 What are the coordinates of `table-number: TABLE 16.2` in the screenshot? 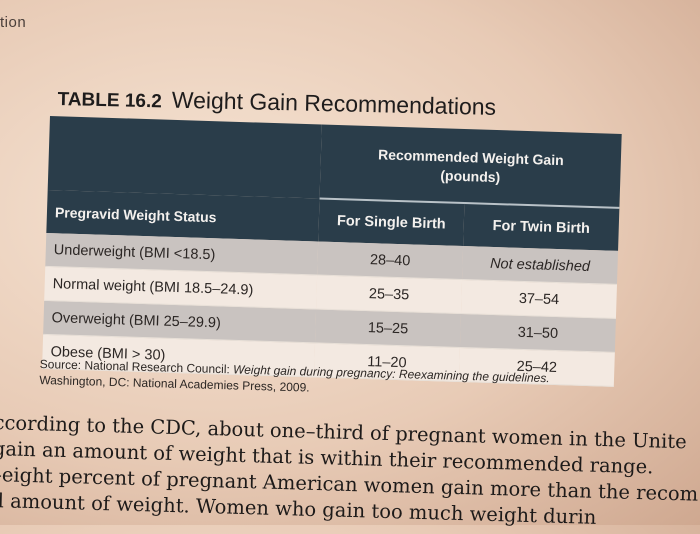 It's located at (110, 100).